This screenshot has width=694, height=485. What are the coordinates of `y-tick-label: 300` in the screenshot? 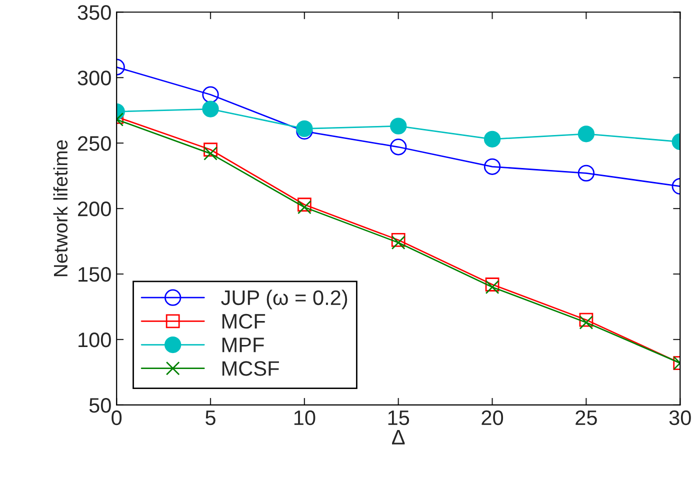 It's located at (94, 78).